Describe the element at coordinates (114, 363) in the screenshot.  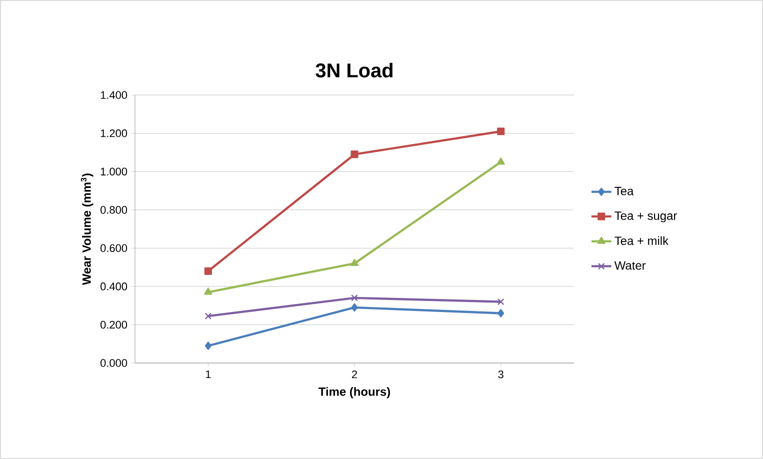
I see `y-tick-label: 0.000` at that location.